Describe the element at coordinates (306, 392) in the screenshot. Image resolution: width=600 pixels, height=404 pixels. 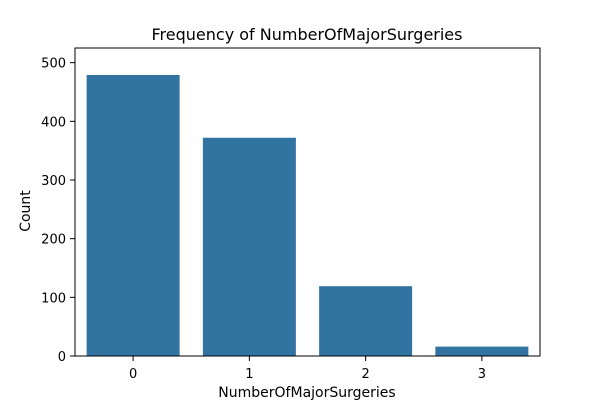
I see `x-axis-label: NumberOfMajorSurgeries` at that location.